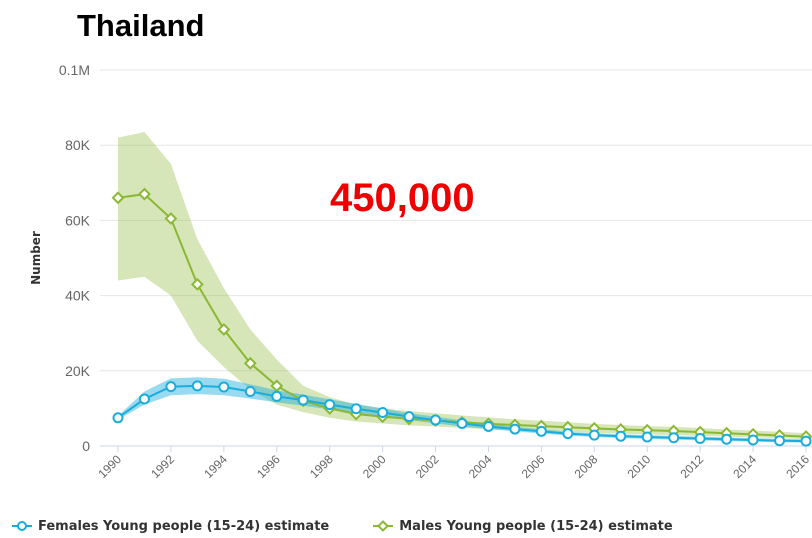 Image resolution: width=812 pixels, height=538 pixels. I want to click on x-tick-label: 2012, so click(691, 466).